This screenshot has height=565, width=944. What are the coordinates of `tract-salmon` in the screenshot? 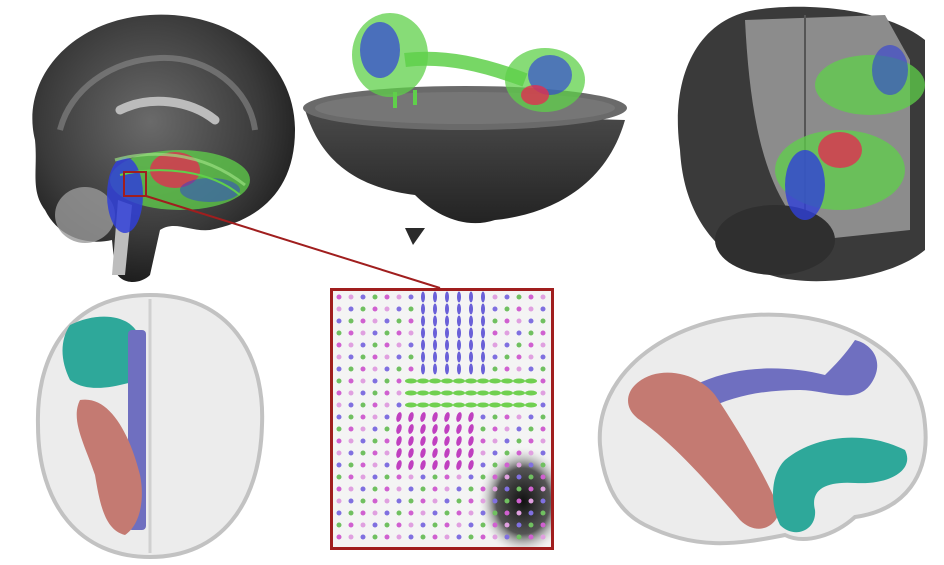 It's located at (109, 467).